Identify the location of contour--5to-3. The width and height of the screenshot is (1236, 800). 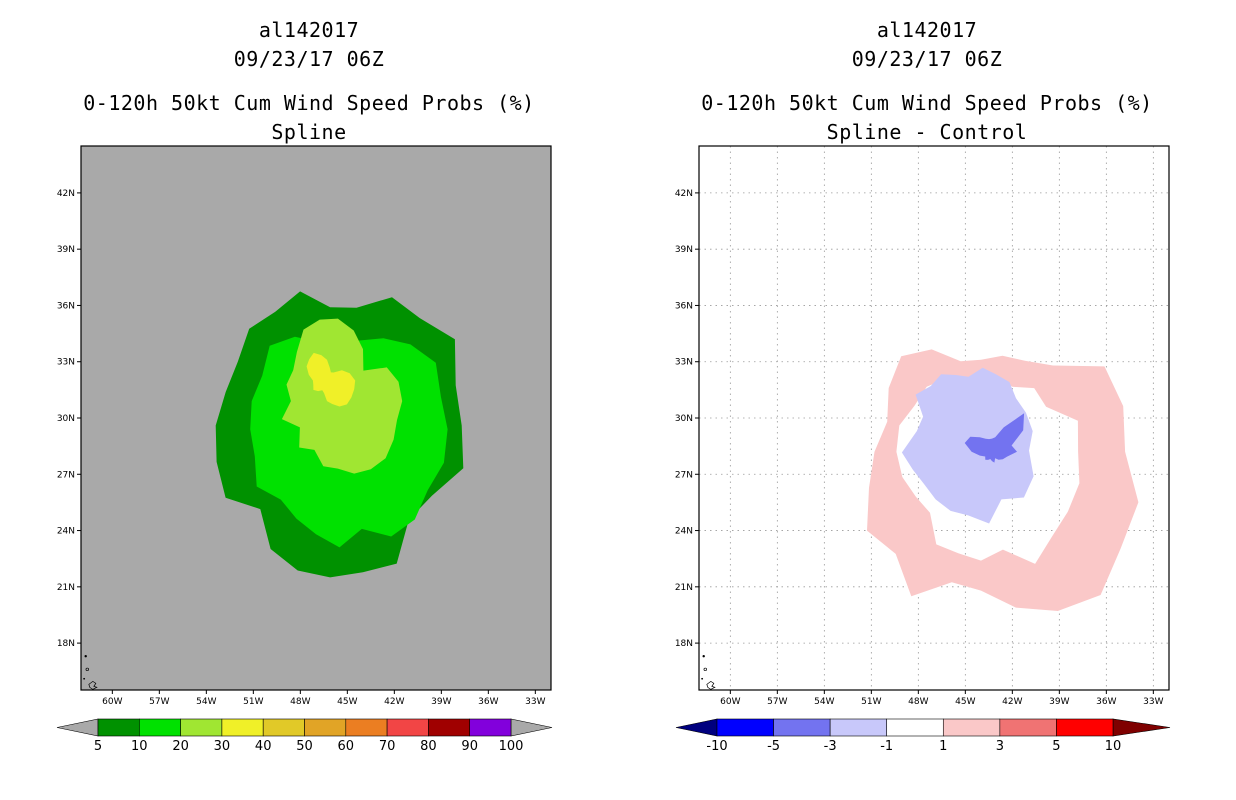
(994, 438).